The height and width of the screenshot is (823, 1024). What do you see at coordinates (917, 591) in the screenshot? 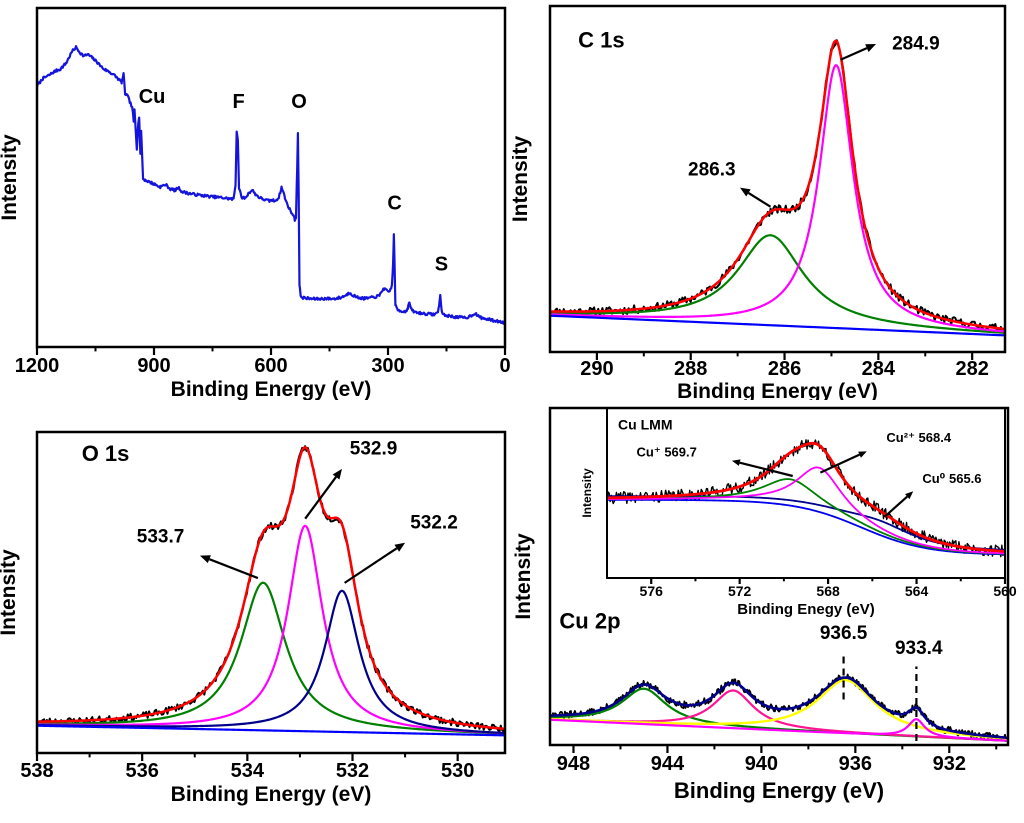
I see `x-tick-label: 564` at bounding box center [917, 591].